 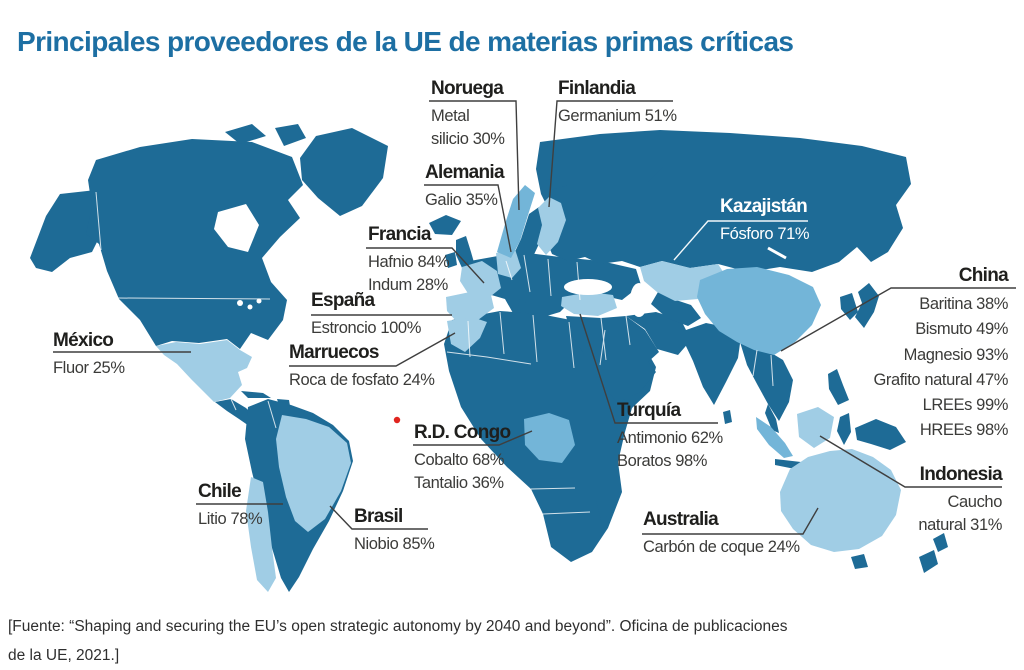 What do you see at coordinates (612, 359) in the screenshot?
I see `map-arabia` at bounding box center [612, 359].